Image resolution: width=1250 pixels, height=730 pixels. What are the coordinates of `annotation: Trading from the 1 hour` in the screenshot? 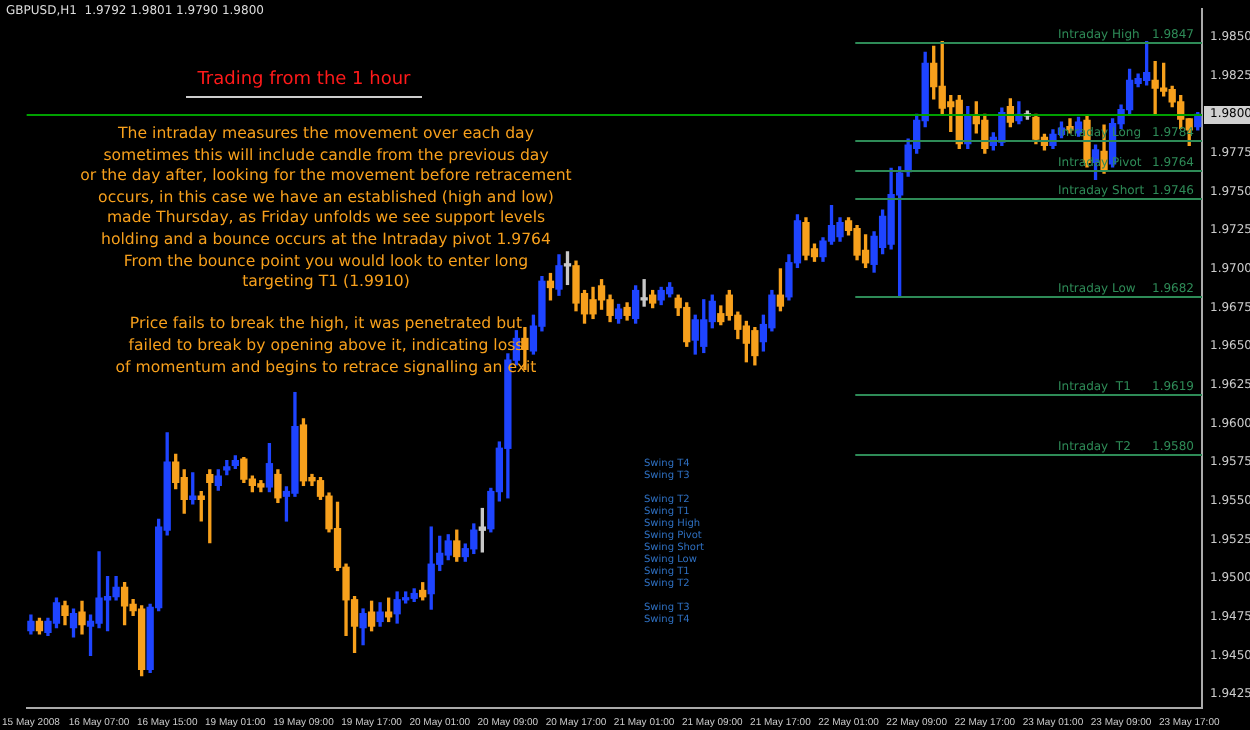 It's located at (304, 84).